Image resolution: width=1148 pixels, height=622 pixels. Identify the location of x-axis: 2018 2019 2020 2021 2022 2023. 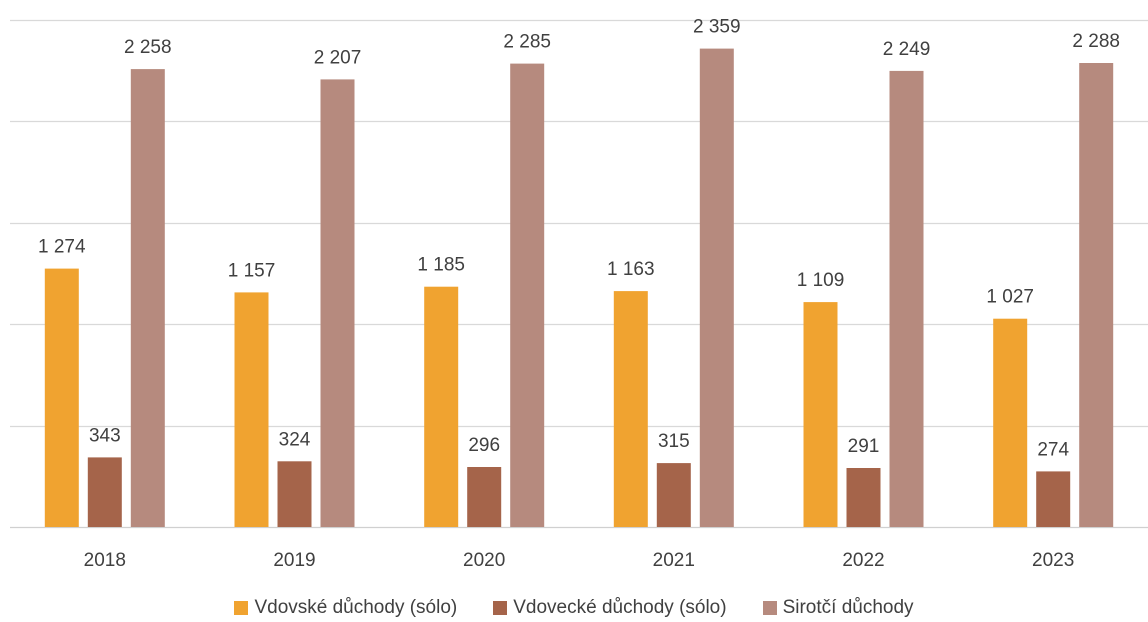
(579, 560).